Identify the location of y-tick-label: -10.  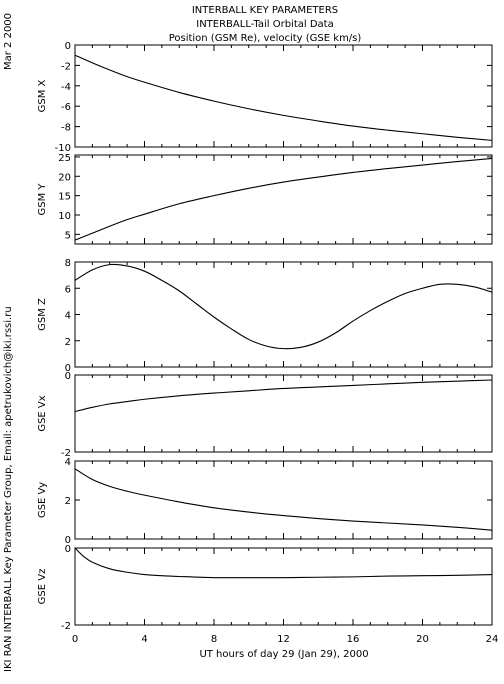
(63, 148).